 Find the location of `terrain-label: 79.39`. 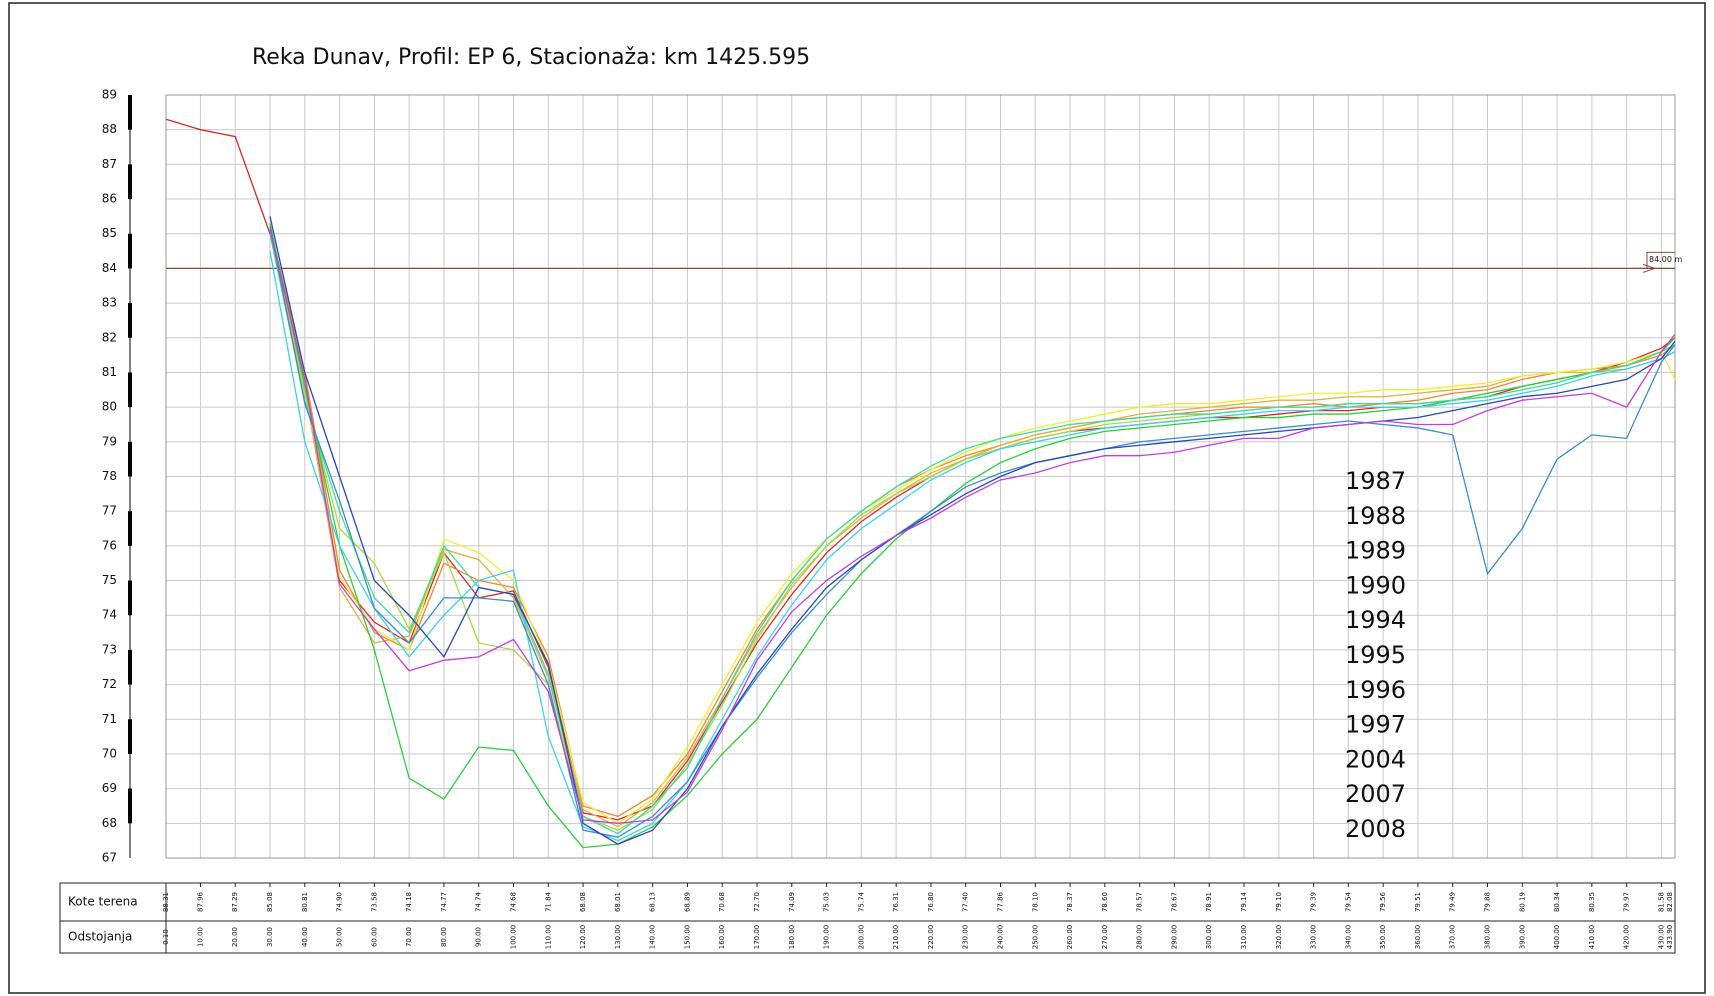

terrain-label: 79.39 is located at coordinates (1314, 902).